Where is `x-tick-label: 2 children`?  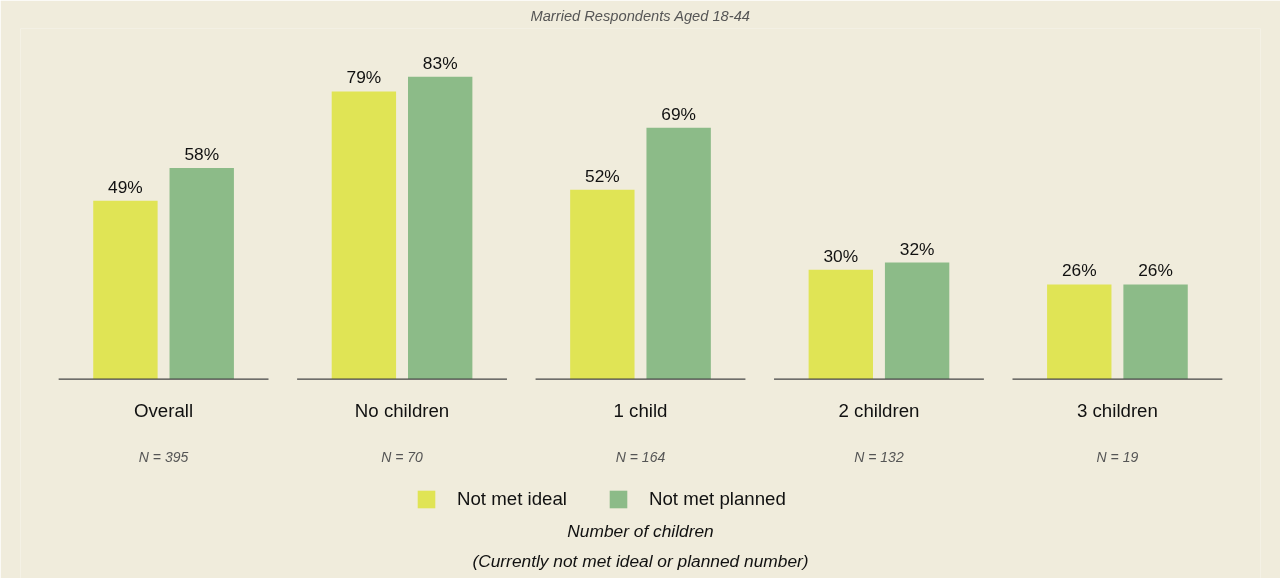
x-tick-label: 2 children is located at coordinates (879, 411).